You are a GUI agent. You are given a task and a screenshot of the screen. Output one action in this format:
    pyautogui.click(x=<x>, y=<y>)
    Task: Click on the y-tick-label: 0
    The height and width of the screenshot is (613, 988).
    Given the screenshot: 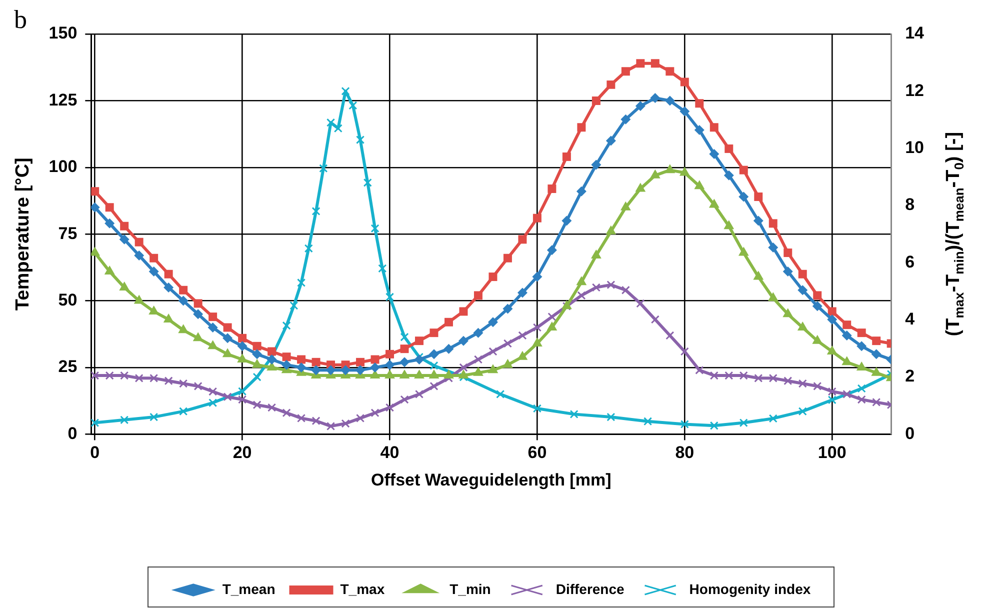 What is the action you would take?
    pyautogui.click(x=73, y=433)
    